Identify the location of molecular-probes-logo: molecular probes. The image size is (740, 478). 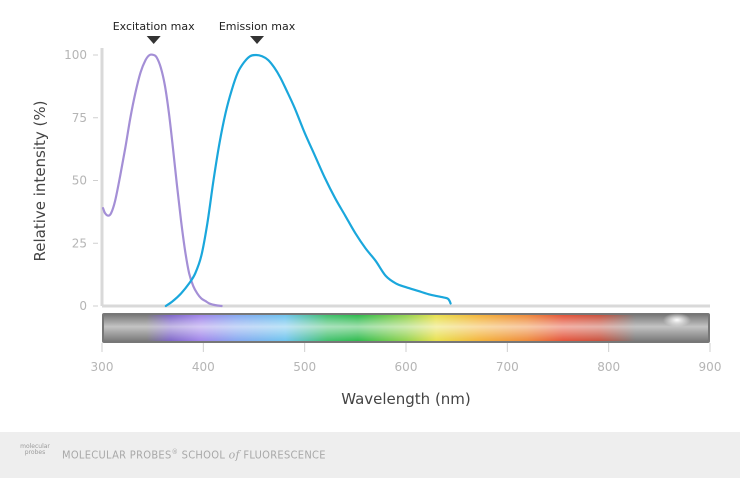
(35, 455).